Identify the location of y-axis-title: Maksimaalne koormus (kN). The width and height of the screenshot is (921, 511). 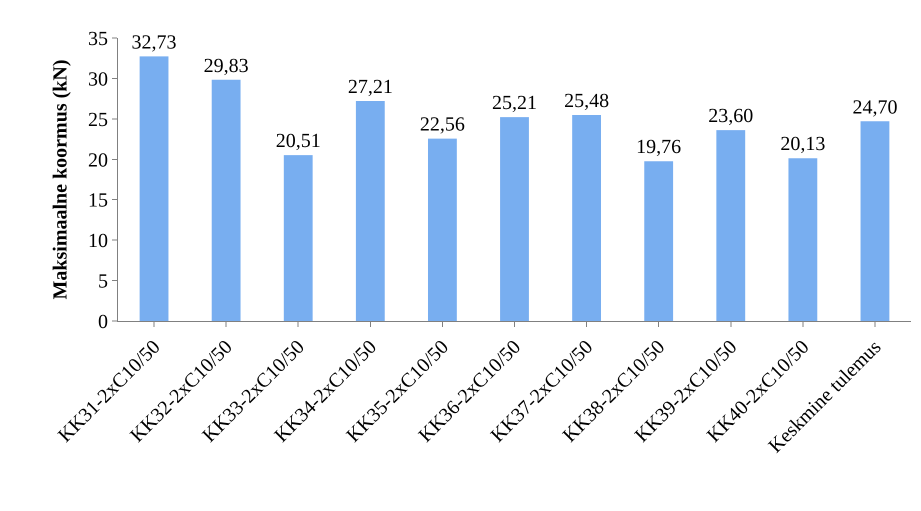
(61, 179).